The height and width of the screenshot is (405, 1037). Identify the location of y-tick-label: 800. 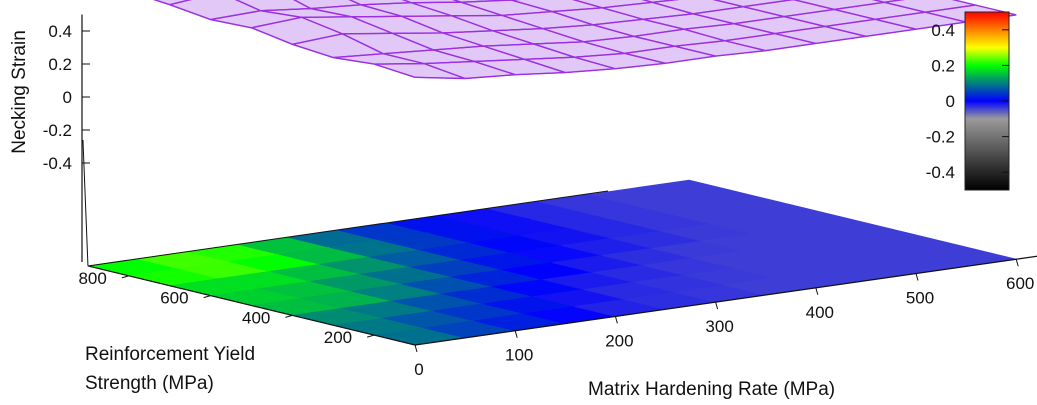
(92, 278).